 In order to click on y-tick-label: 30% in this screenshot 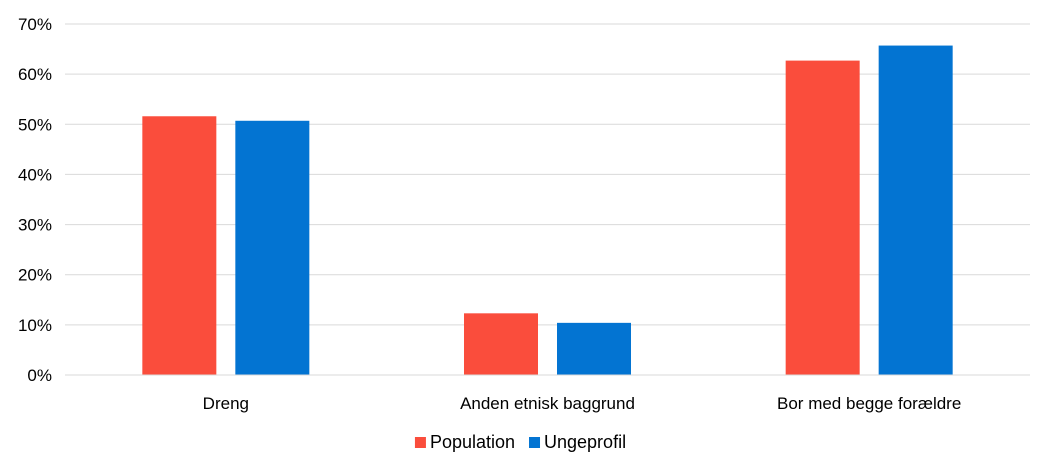, I will do `click(35, 225)`.